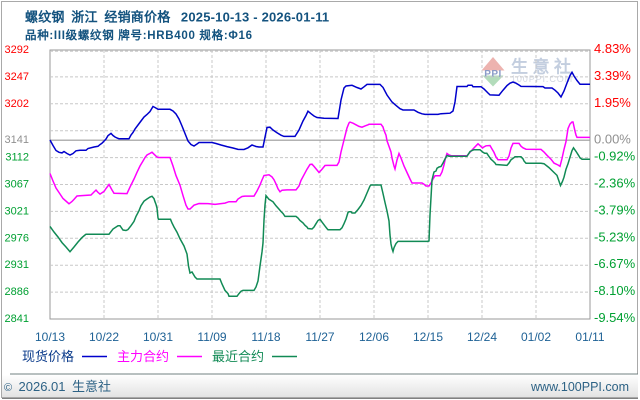  What do you see at coordinates (17, 211) in the screenshot?
I see `svg-text: 3021` at bounding box center [17, 211].